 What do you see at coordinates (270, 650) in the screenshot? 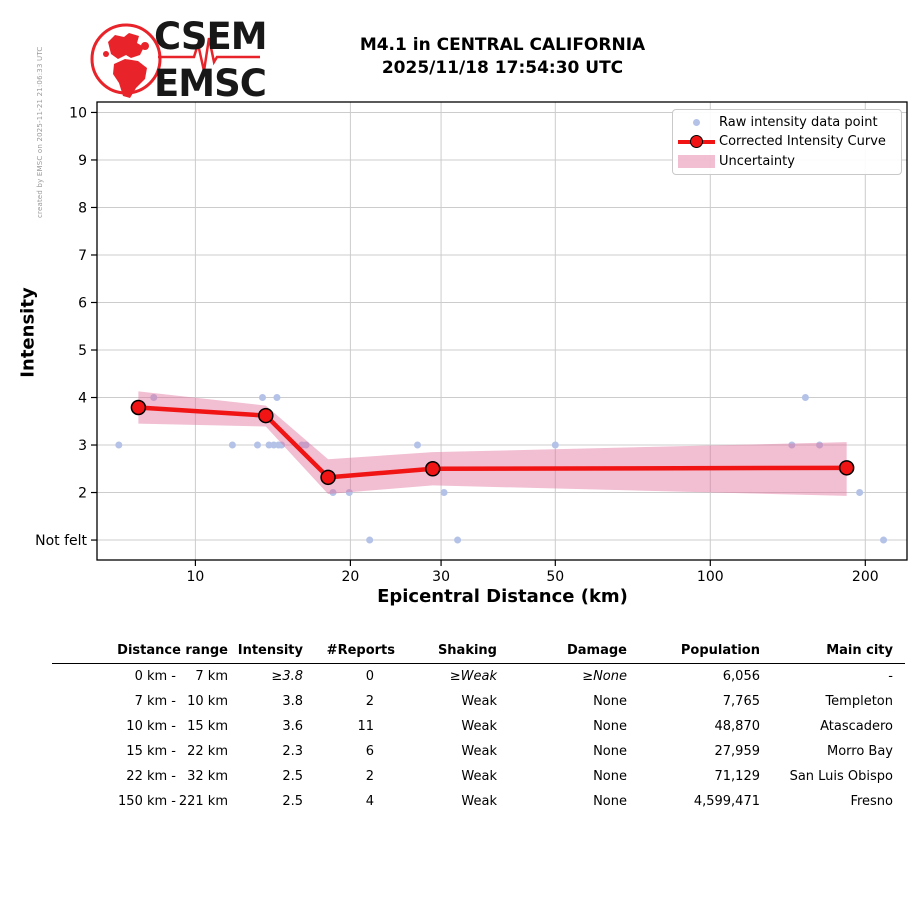
I see `column-header-intensity: Intensity` at bounding box center [270, 650].